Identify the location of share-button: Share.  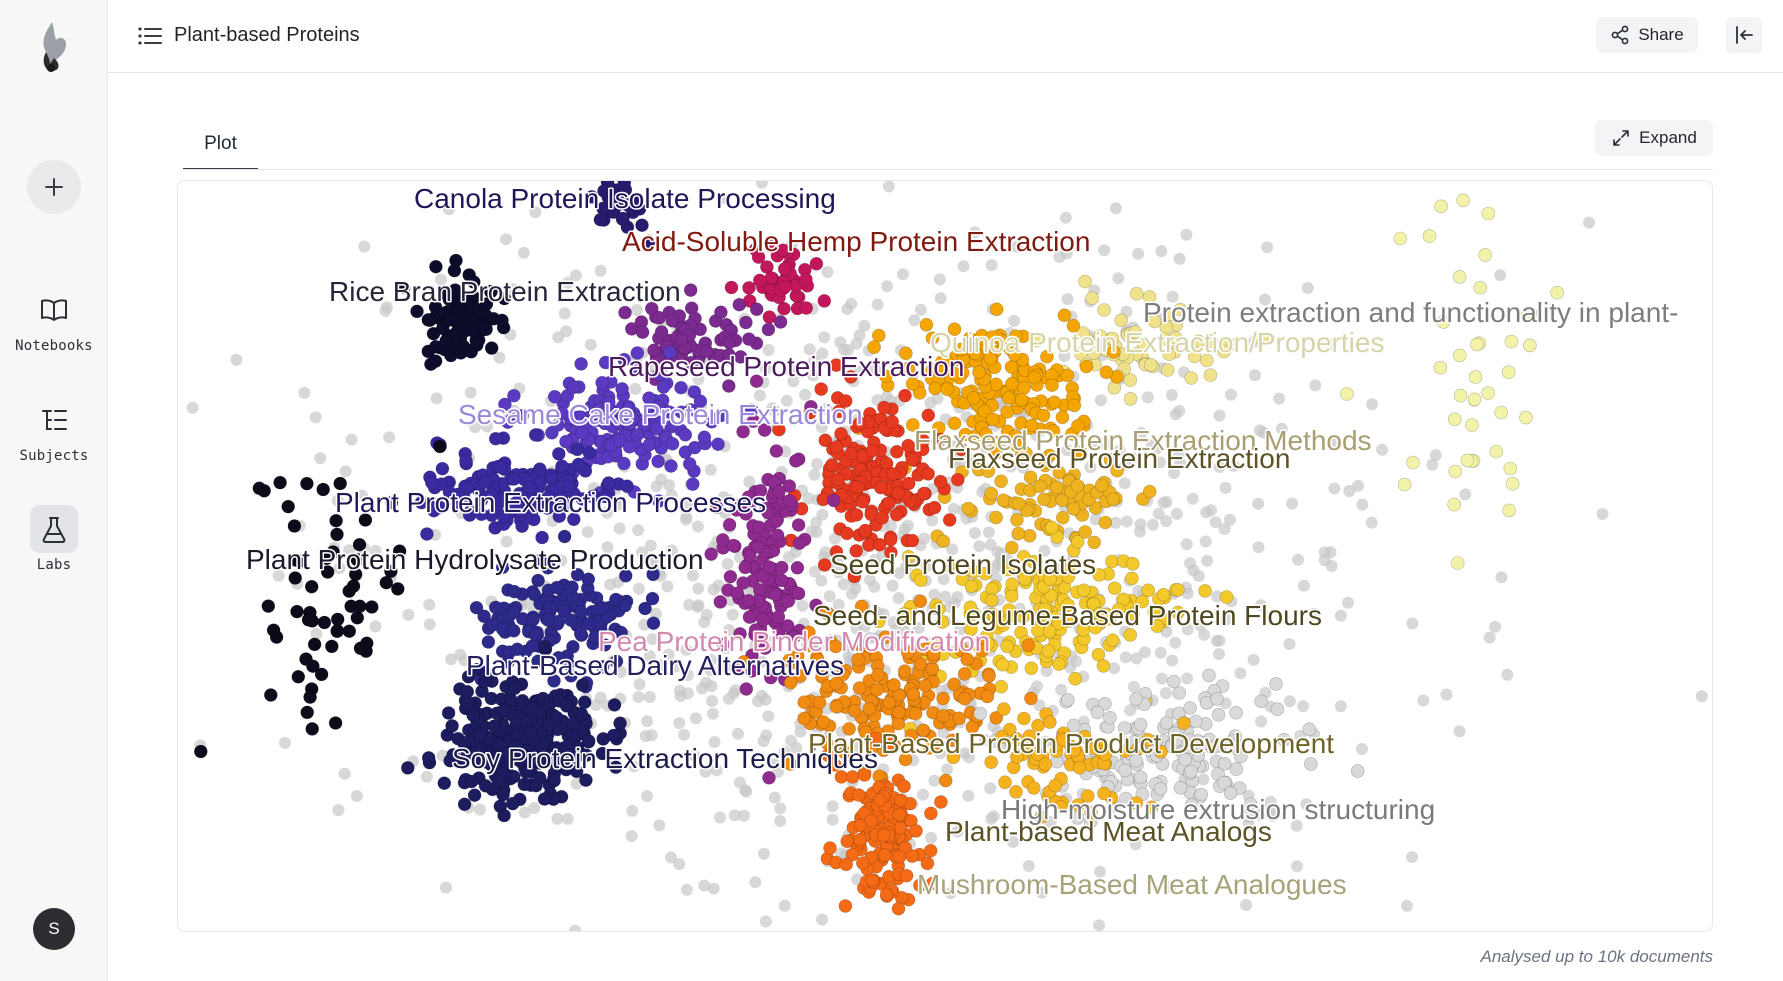
(1647, 35).